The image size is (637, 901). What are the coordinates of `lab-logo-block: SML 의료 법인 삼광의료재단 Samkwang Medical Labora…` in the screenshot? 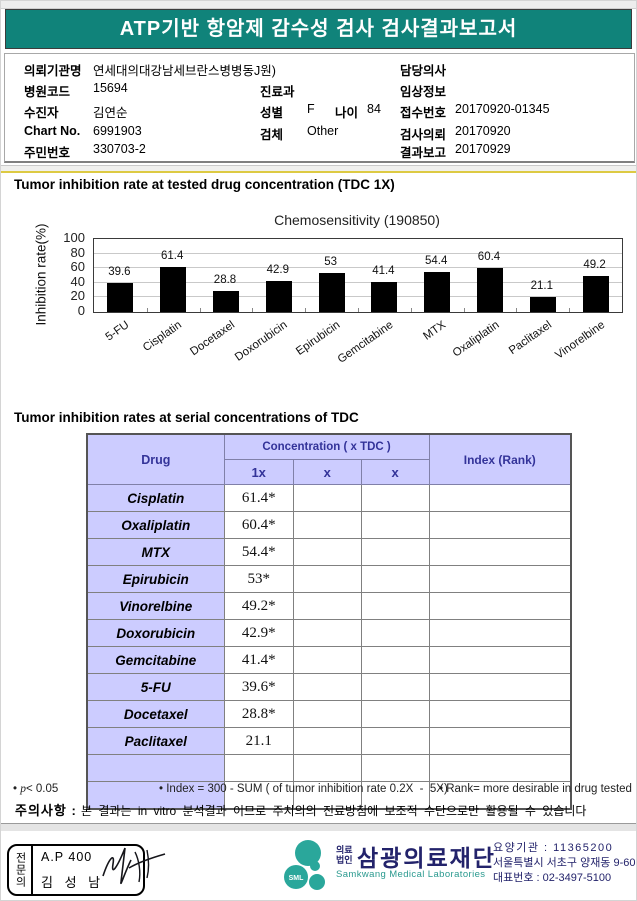 It's located at (460, 868).